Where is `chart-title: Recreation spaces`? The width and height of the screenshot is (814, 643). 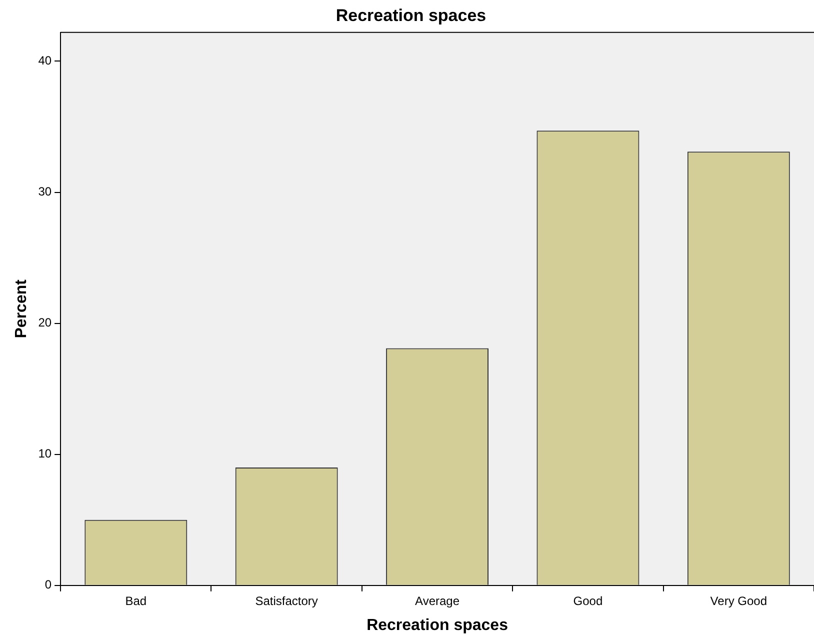
chart-title: Recreation spaces is located at coordinates (411, 15).